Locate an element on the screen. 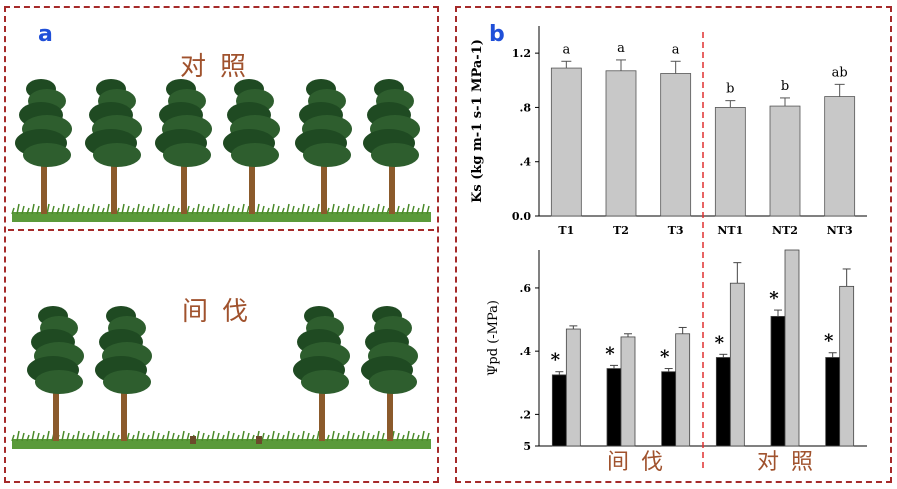 This screenshot has width=897, height=489. chart1-bar is located at coordinates (566, 142).